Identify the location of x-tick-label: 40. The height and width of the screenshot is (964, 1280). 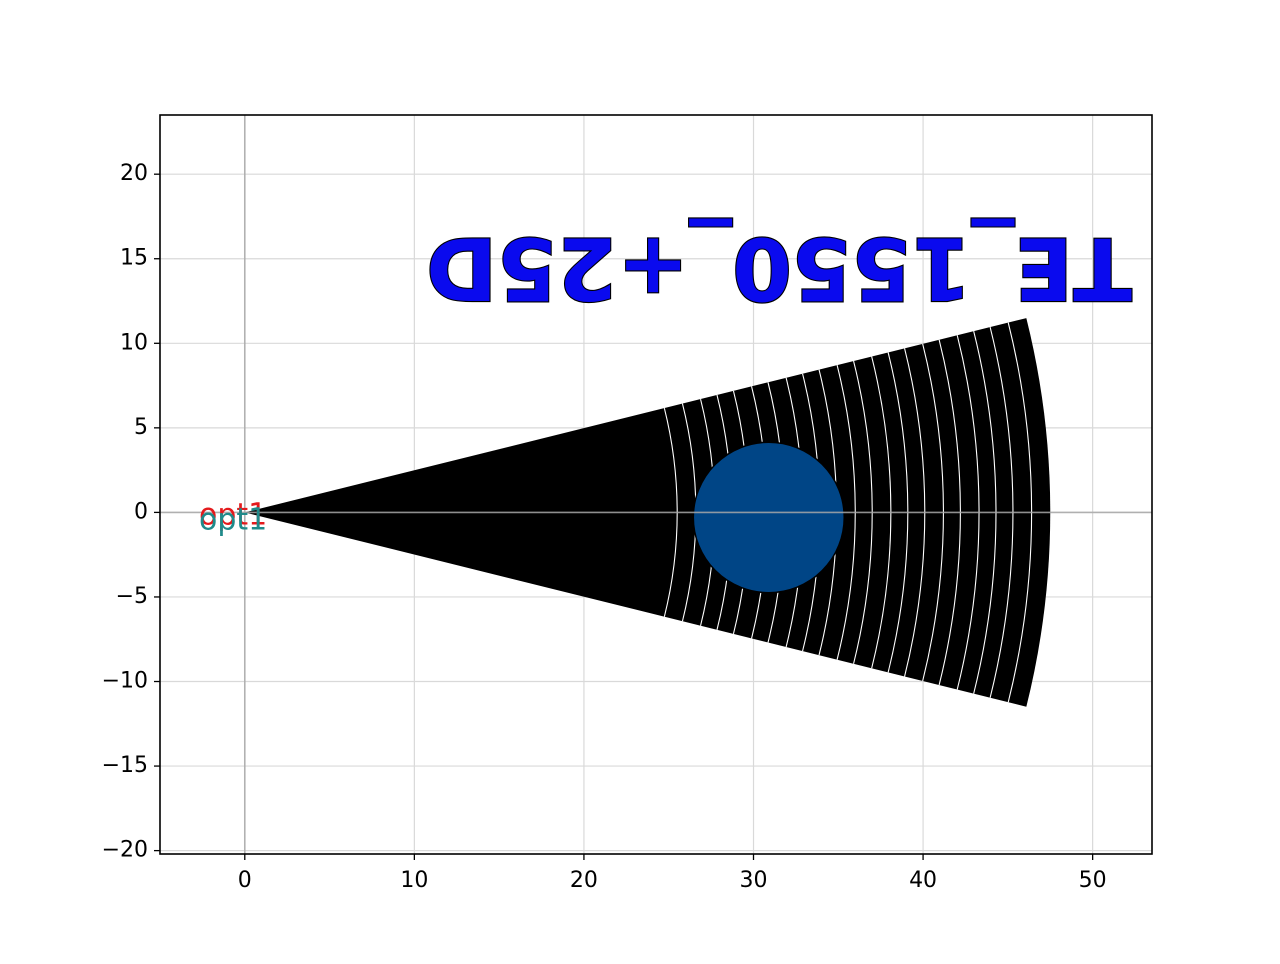
(923, 880).